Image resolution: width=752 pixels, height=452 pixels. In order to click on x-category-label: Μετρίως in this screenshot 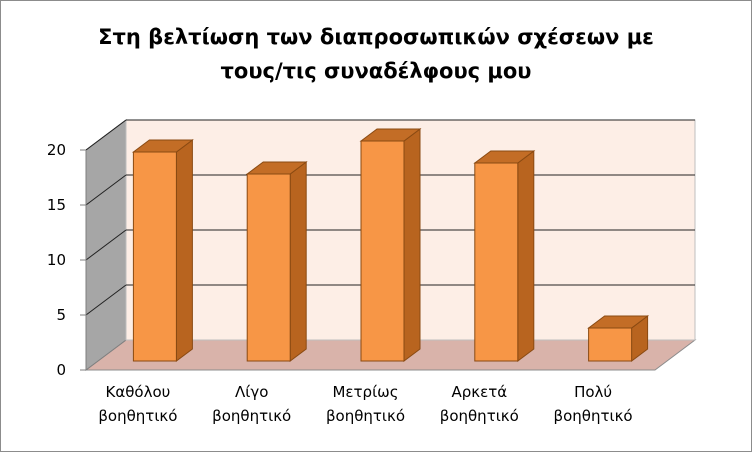, I will do `click(365, 392)`.